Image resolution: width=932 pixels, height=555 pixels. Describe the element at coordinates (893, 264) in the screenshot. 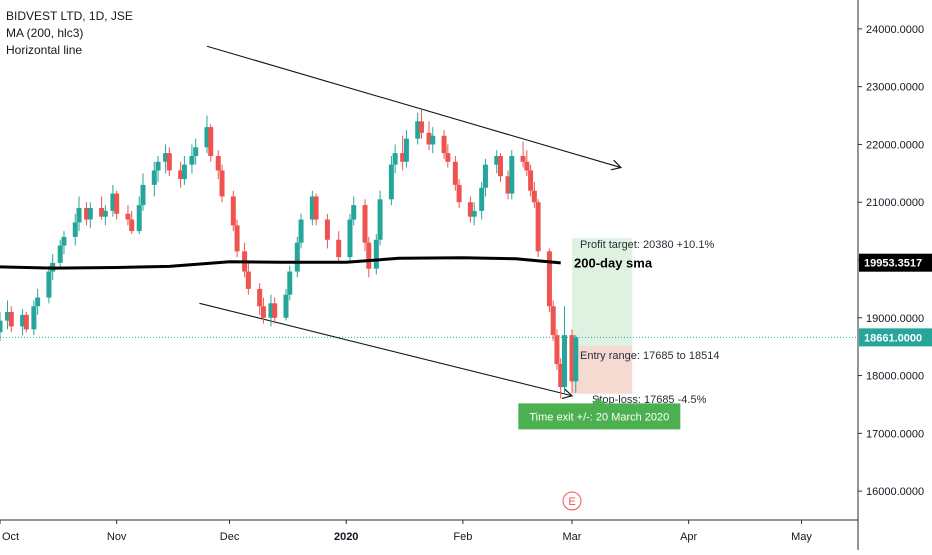

I see `ma-price-tag-label: 19953.3517` at that location.